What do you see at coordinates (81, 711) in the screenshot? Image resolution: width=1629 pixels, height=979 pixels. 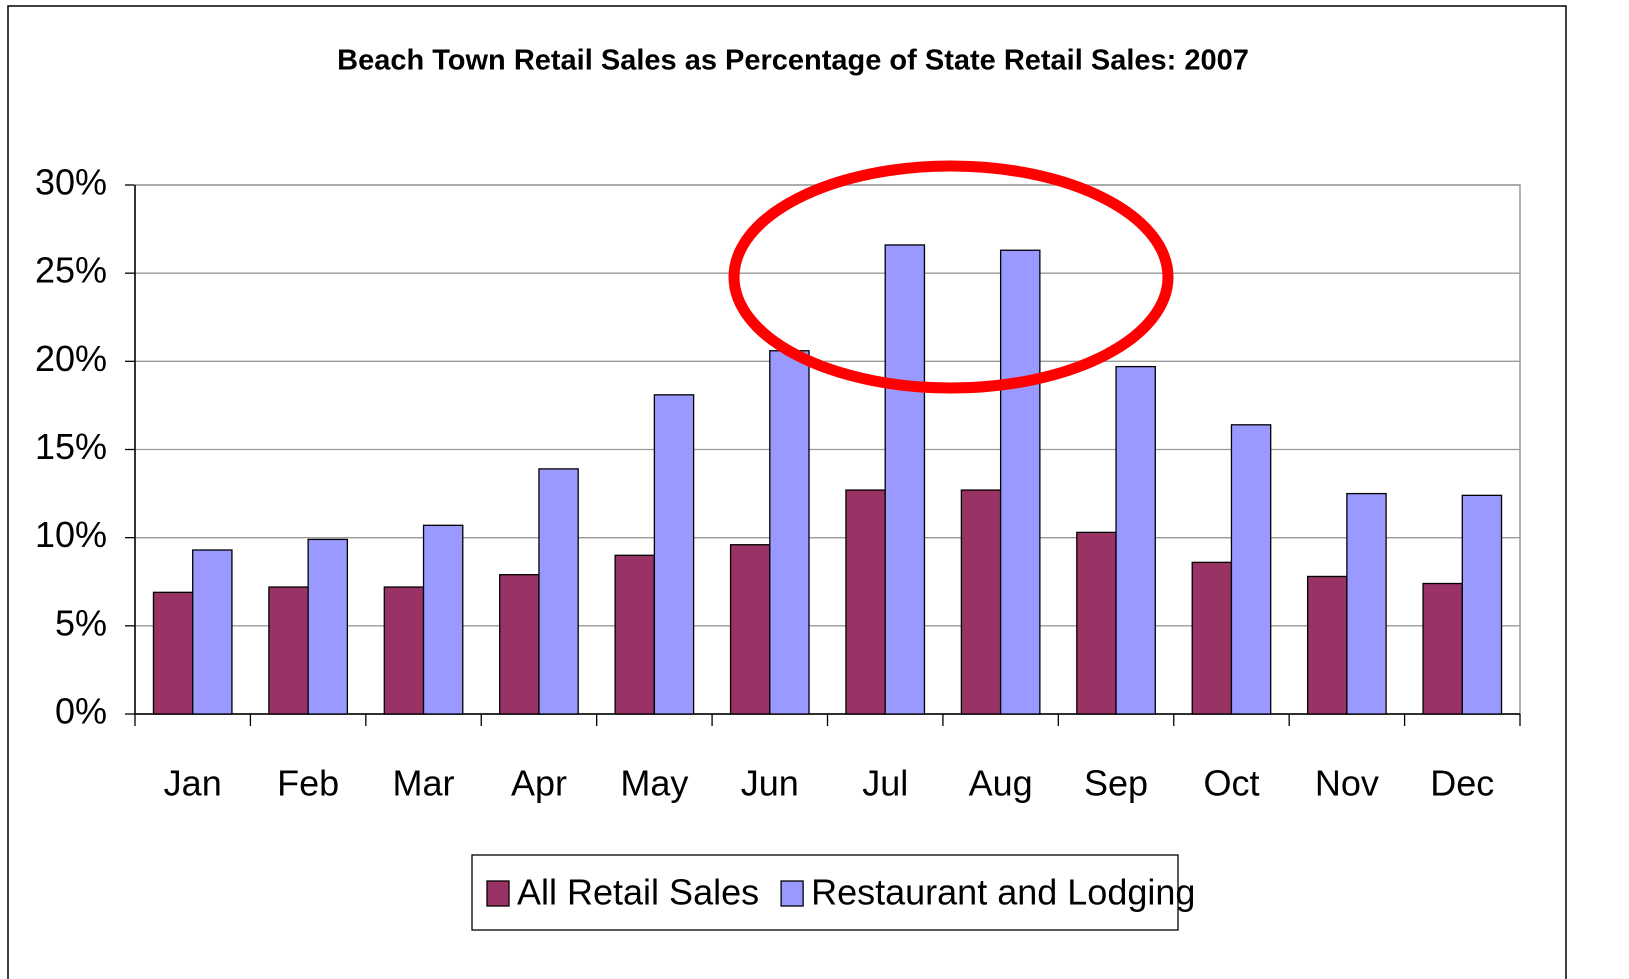 I see `y-tick-label: 0%` at bounding box center [81, 711].